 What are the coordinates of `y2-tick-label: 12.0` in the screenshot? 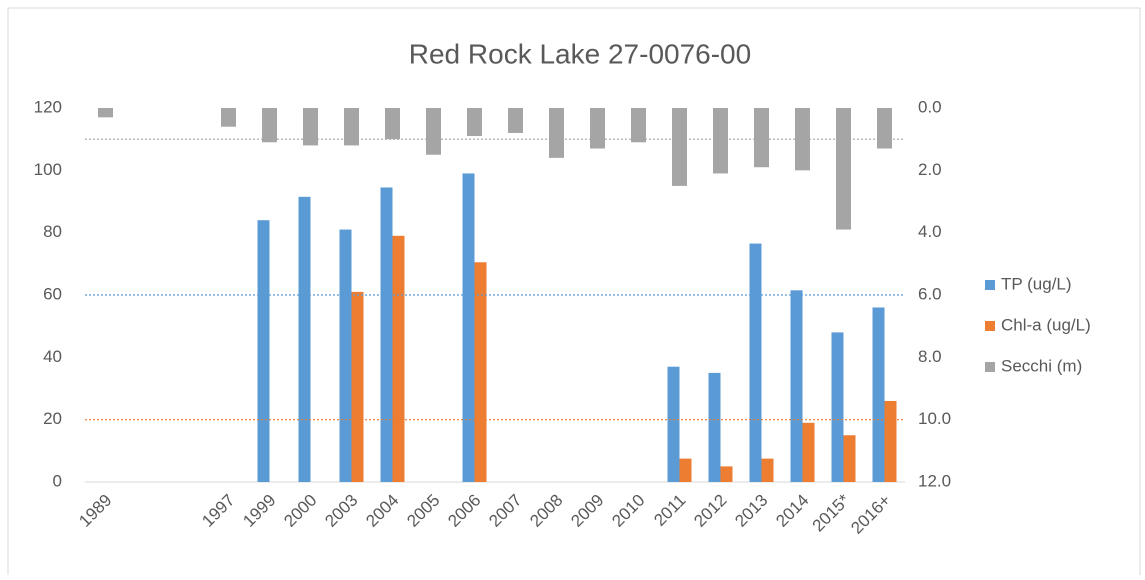 It's located at (934, 480).